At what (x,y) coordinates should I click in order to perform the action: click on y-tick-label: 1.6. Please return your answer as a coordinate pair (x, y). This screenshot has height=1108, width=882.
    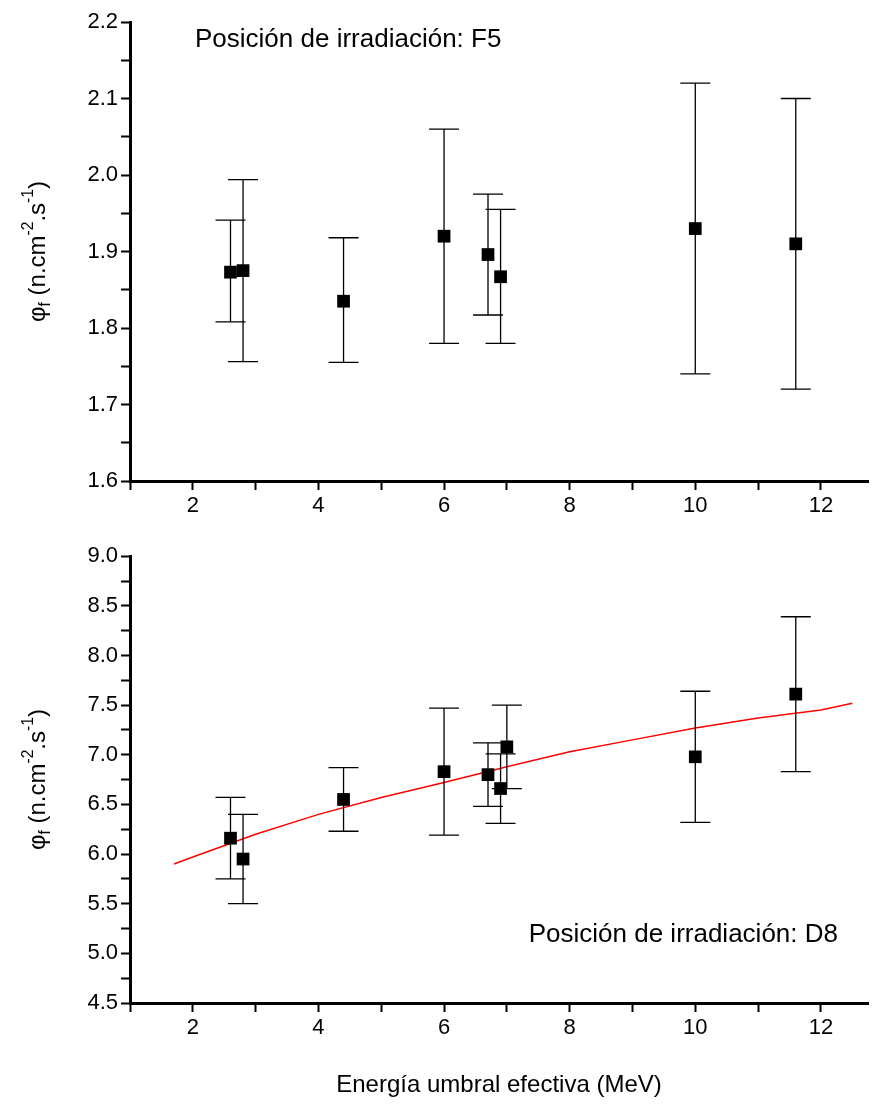
    Looking at the image, I should click on (102, 480).